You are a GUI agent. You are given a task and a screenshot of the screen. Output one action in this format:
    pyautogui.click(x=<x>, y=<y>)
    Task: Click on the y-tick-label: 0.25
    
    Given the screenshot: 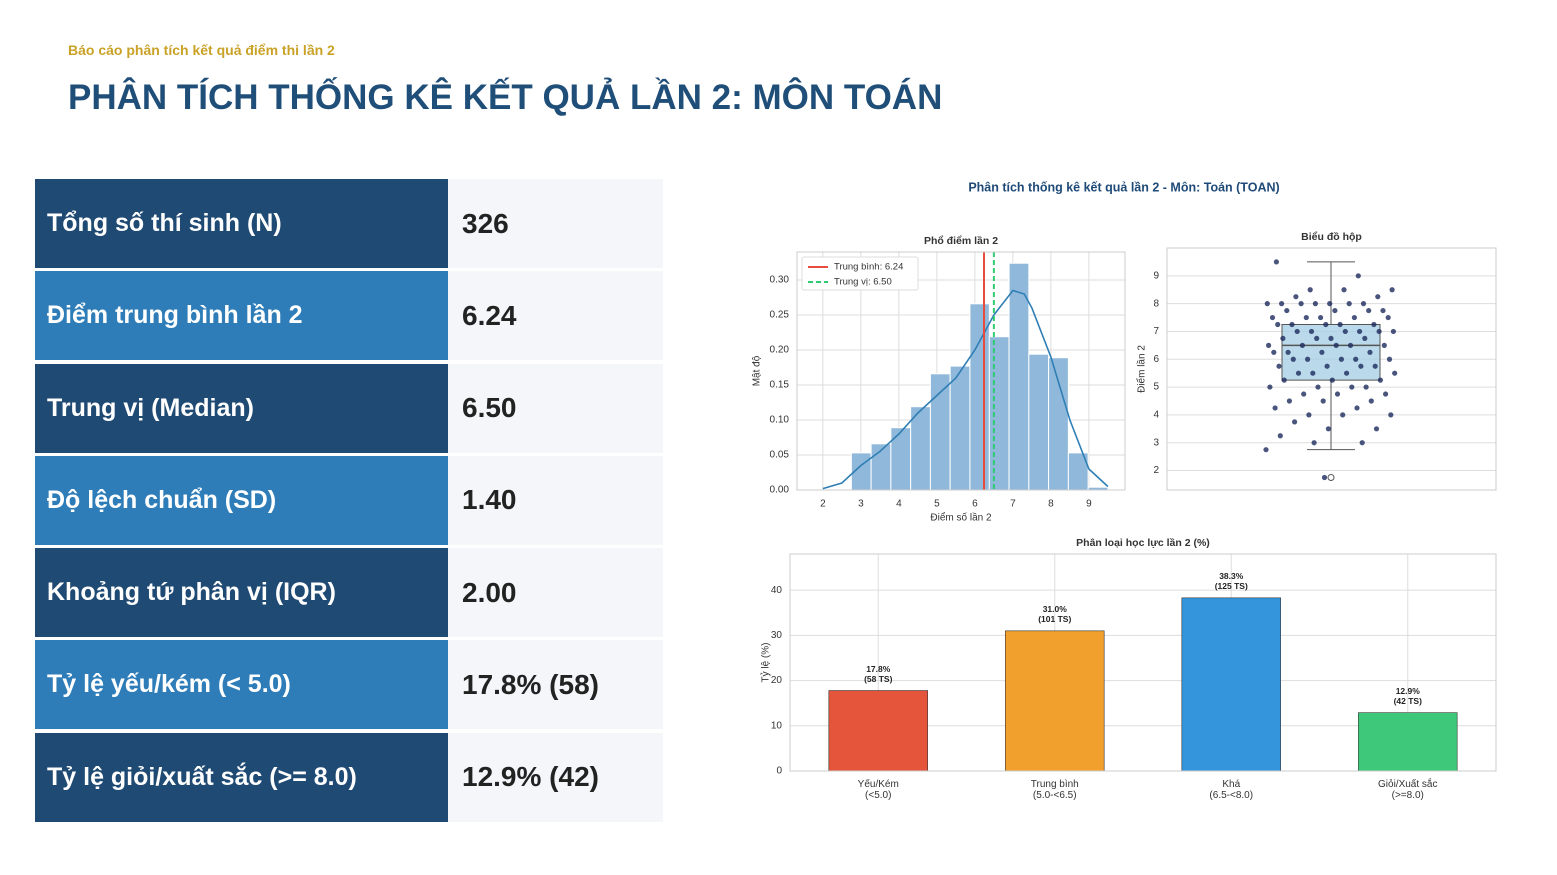 What is the action you would take?
    pyautogui.click(x=780, y=315)
    